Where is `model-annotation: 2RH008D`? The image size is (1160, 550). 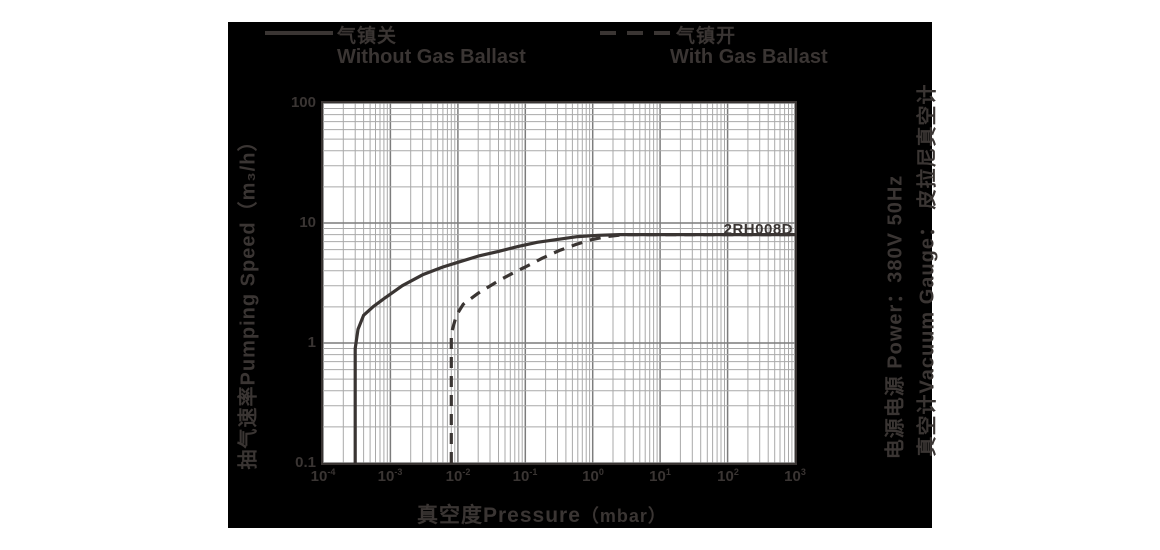 model-annotation: 2RH008D is located at coordinates (758, 229).